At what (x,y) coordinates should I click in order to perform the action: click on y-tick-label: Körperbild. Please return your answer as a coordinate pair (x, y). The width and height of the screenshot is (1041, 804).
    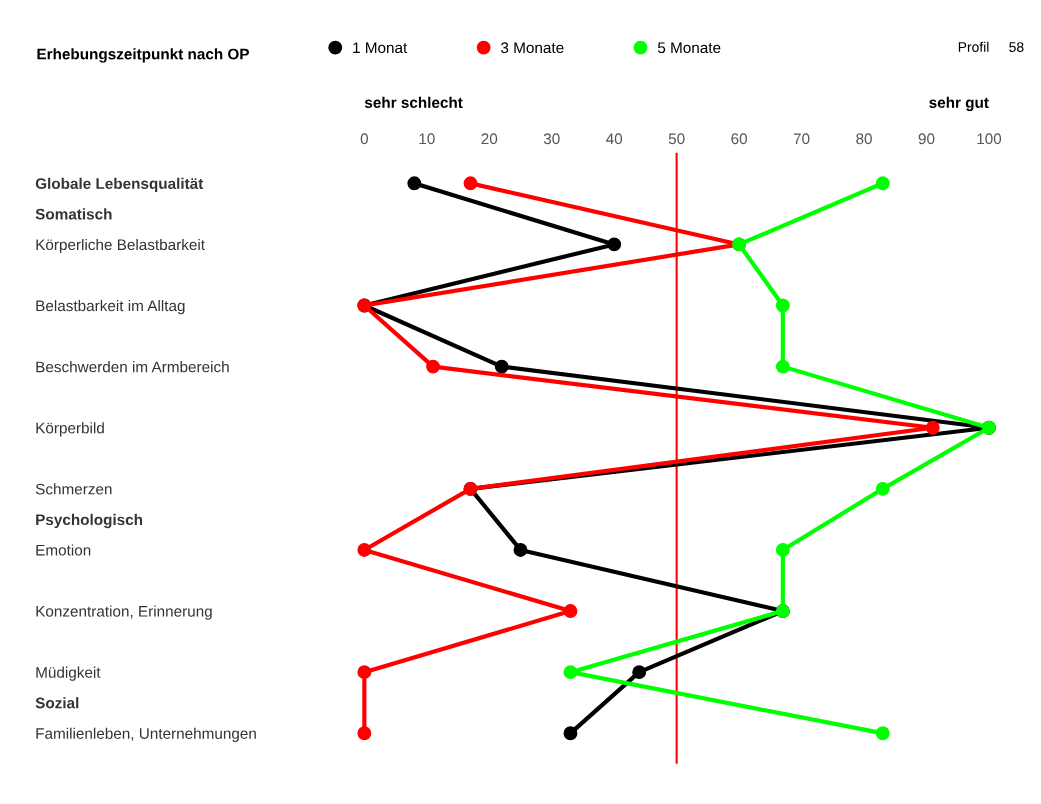
    Looking at the image, I should click on (70, 429).